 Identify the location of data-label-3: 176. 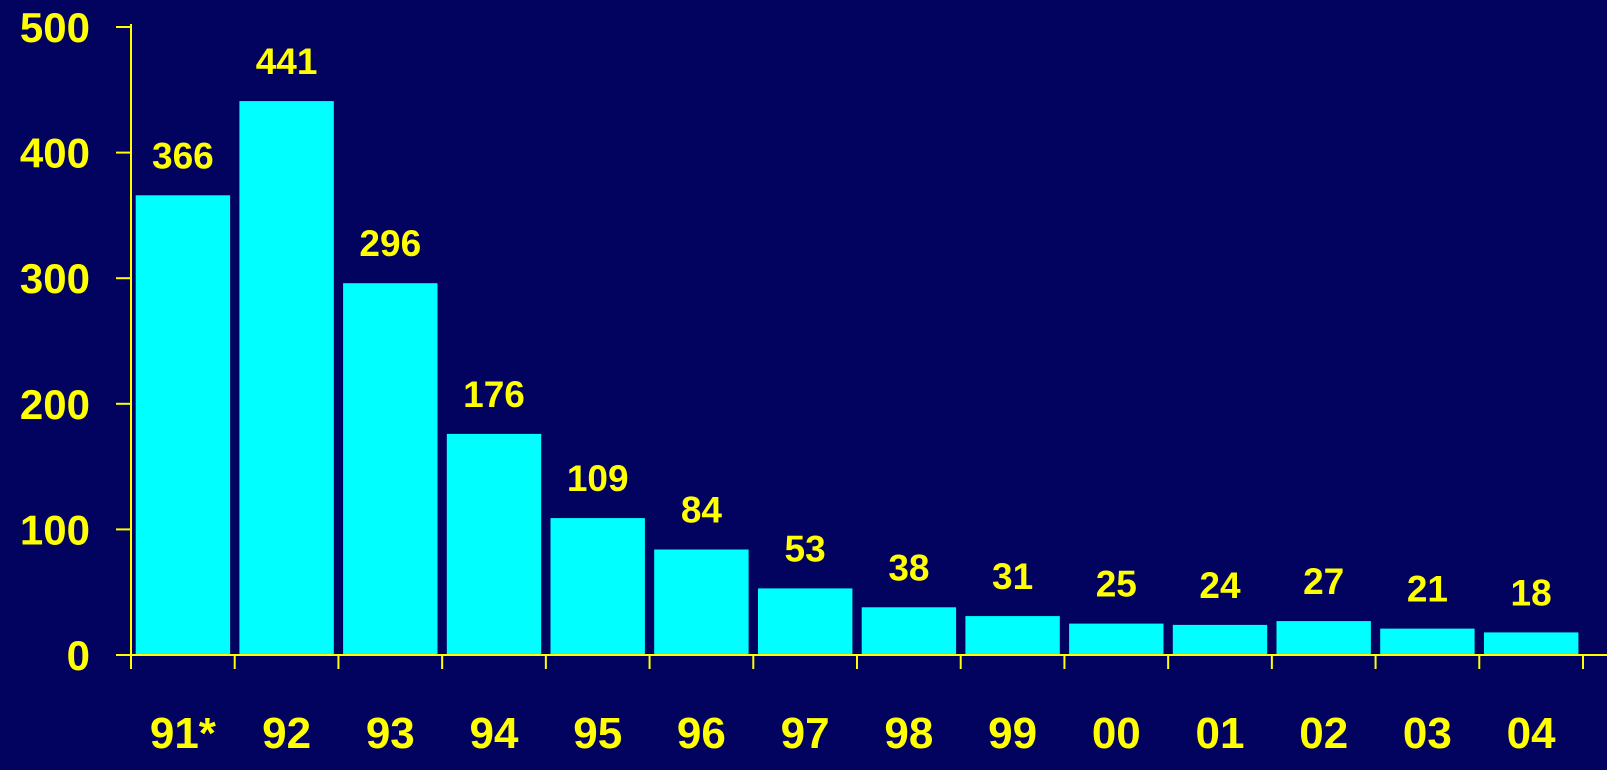
(494, 394).